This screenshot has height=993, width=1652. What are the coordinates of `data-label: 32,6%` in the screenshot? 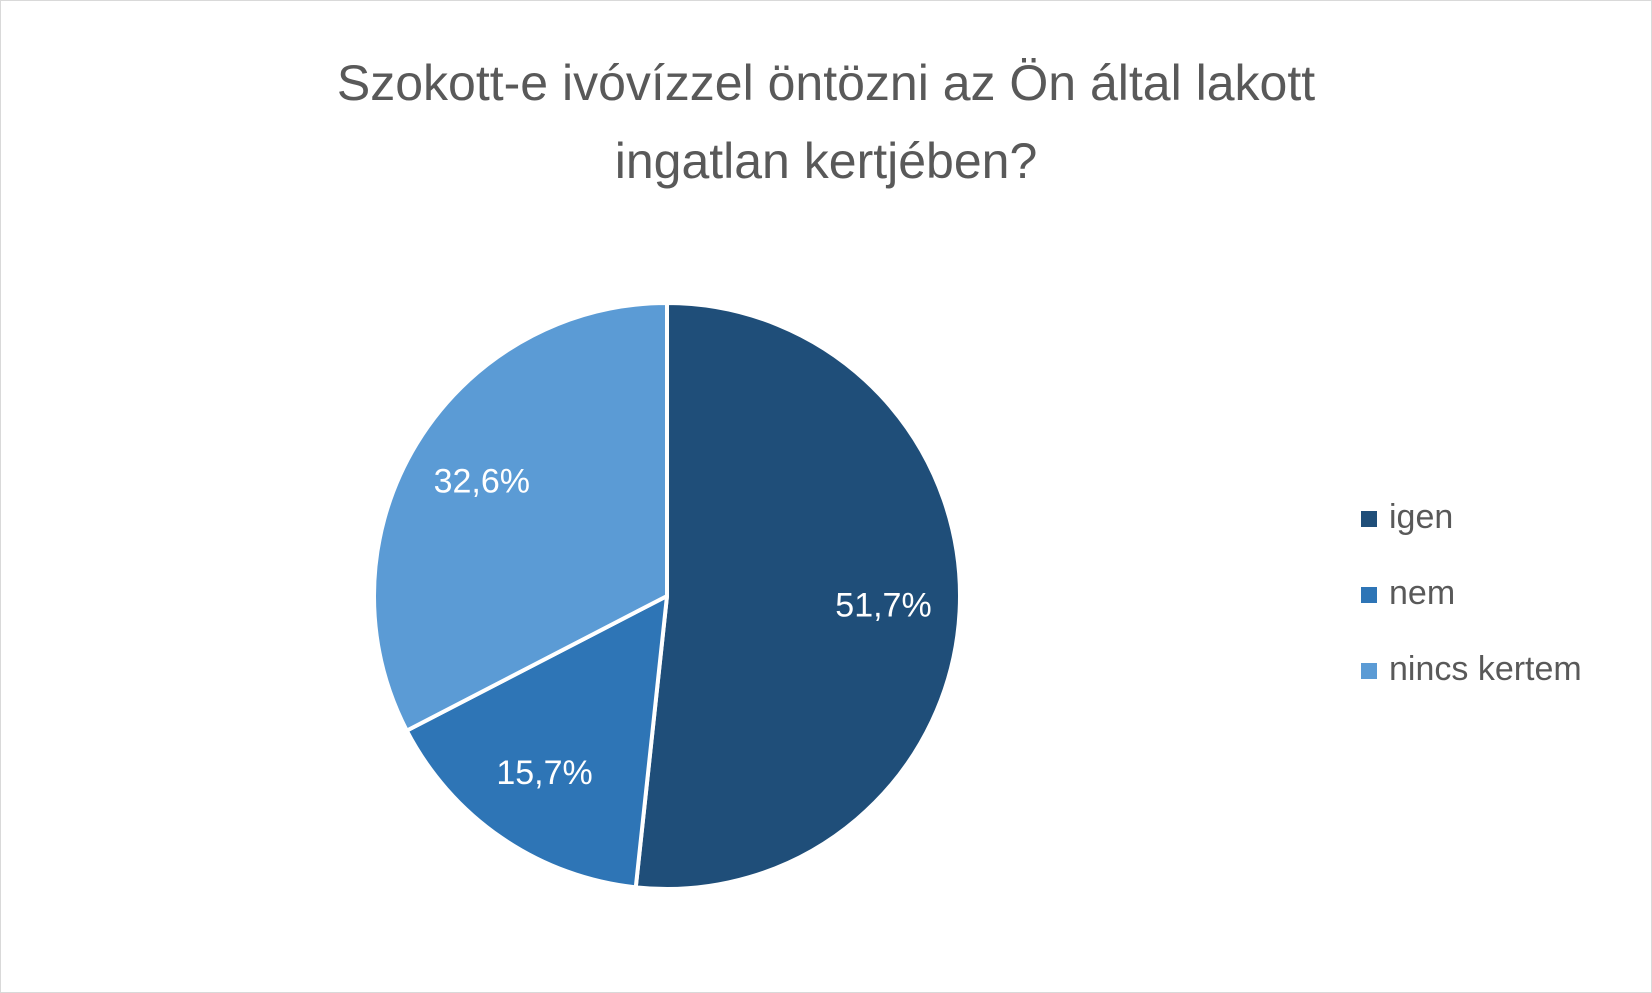 It's located at (482, 481).